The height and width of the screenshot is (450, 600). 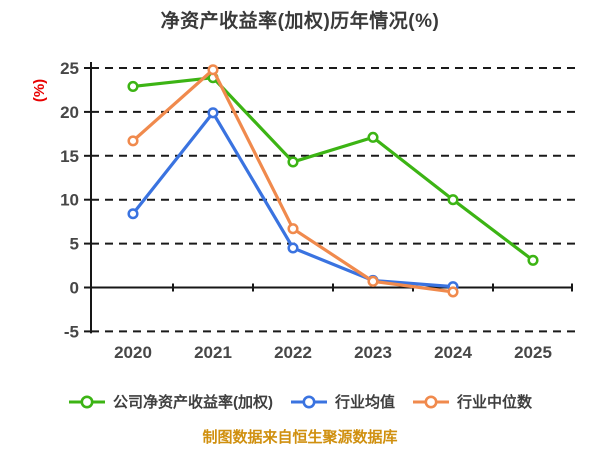 What do you see at coordinates (300, 437) in the screenshot?
I see `data-source-caption: 制图数据来自恒生聚源数据库` at bounding box center [300, 437].